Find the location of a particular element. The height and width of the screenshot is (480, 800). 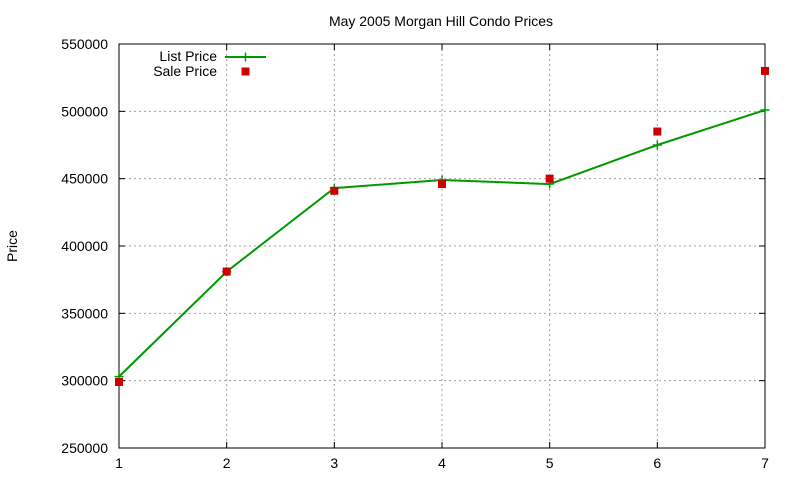

y-tick-label: 350000 is located at coordinates (84, 313).